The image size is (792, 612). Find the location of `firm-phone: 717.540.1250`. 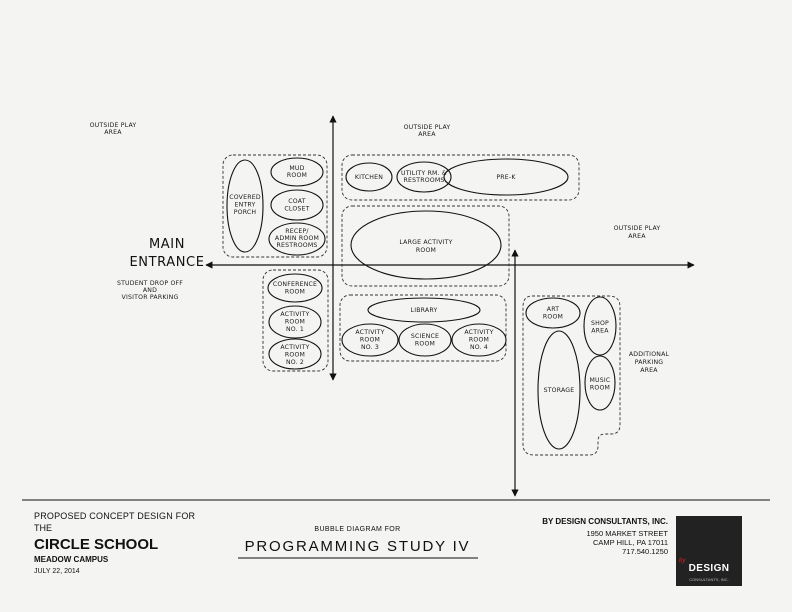

firm-phone: 717.540.1250 is located at coordinates (645, 551).